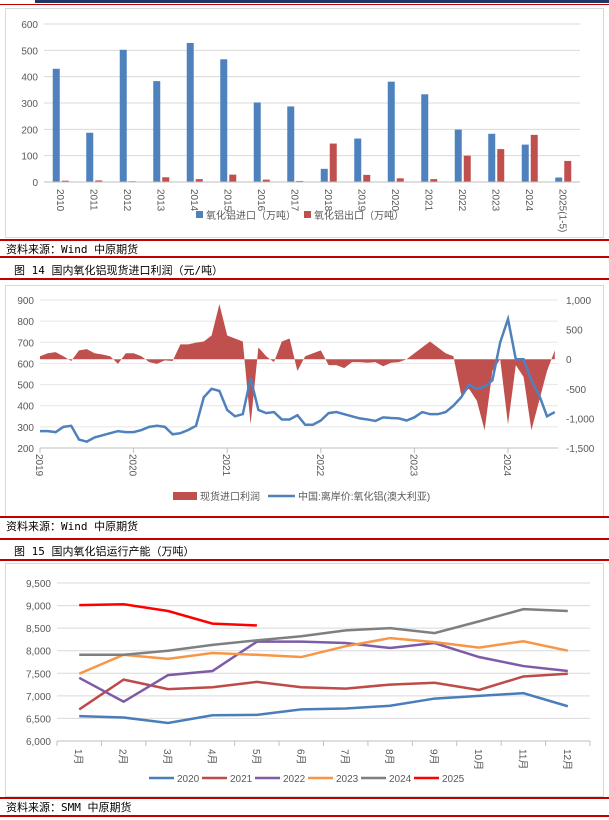 The width and height of the screenshot is (609, 820). Describe the element at coordinates (561, 210) in the screenshot. I see `x-tick-label: 2025(1-5)` at that location.